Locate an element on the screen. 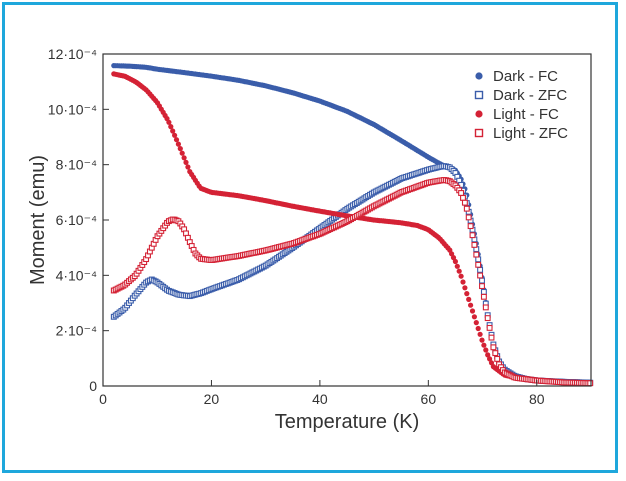  y-tick-label: 12·10⁻⁴ is located at coordinates (72, 54).